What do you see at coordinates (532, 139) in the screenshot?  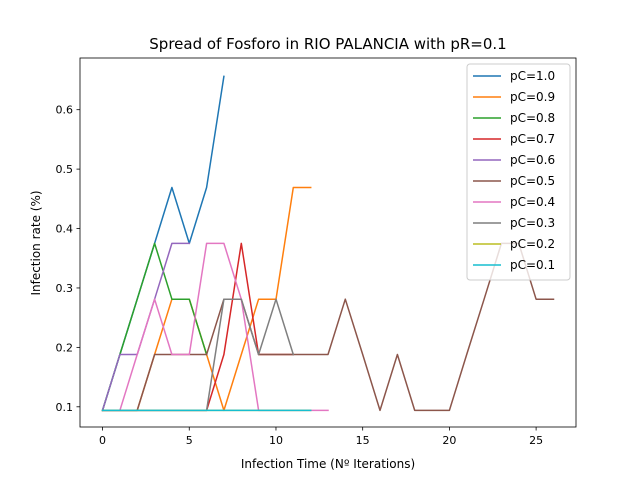 I see `legend-label-3: pC=0.7` at bounding box center [532, 139].